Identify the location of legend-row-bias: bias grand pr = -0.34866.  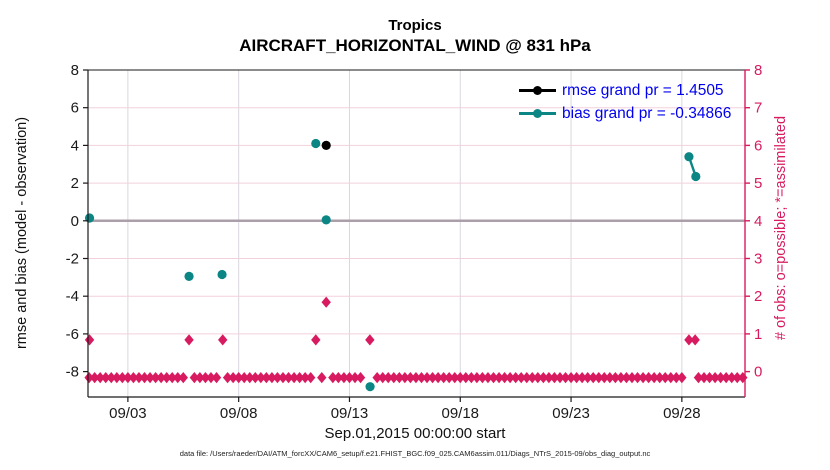
(625, 113).